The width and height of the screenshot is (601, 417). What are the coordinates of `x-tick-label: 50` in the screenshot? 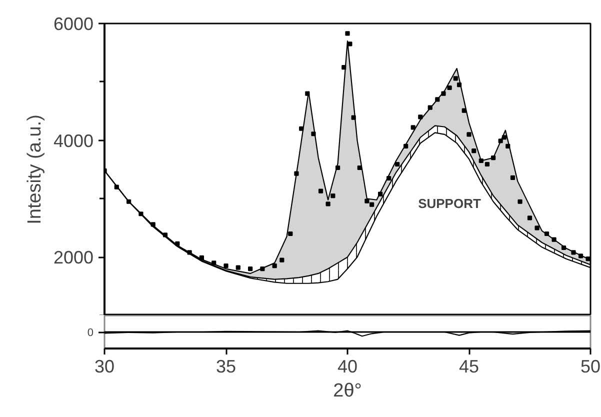 It's located at (590, 366).